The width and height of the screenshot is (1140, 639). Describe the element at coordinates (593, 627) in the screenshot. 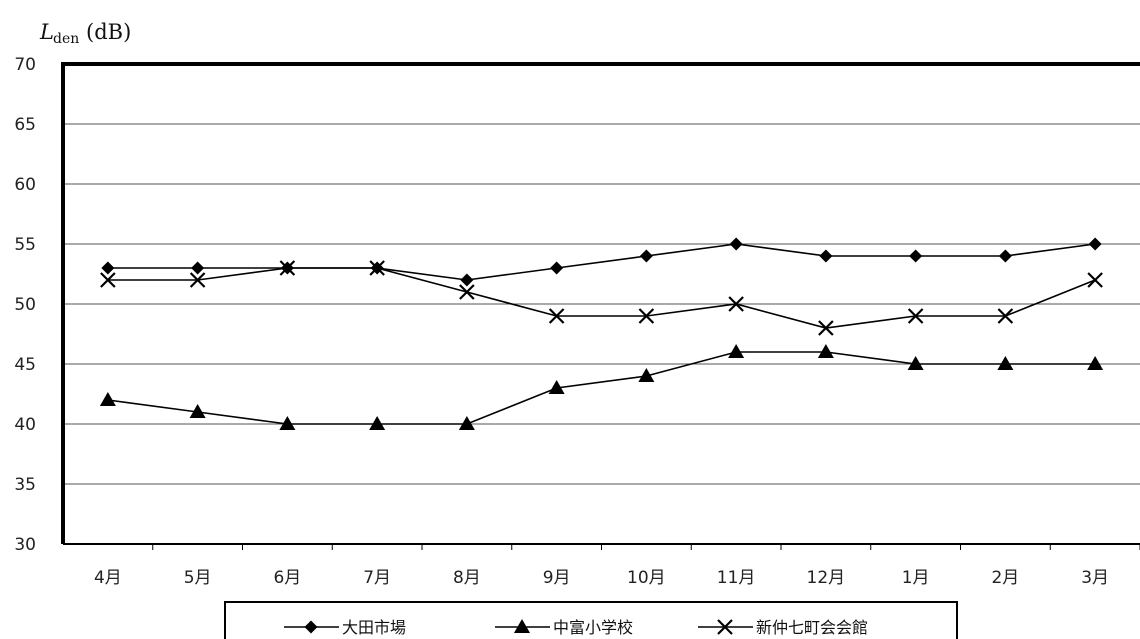

I see `legend-label-2: 中富小学校` at that location.